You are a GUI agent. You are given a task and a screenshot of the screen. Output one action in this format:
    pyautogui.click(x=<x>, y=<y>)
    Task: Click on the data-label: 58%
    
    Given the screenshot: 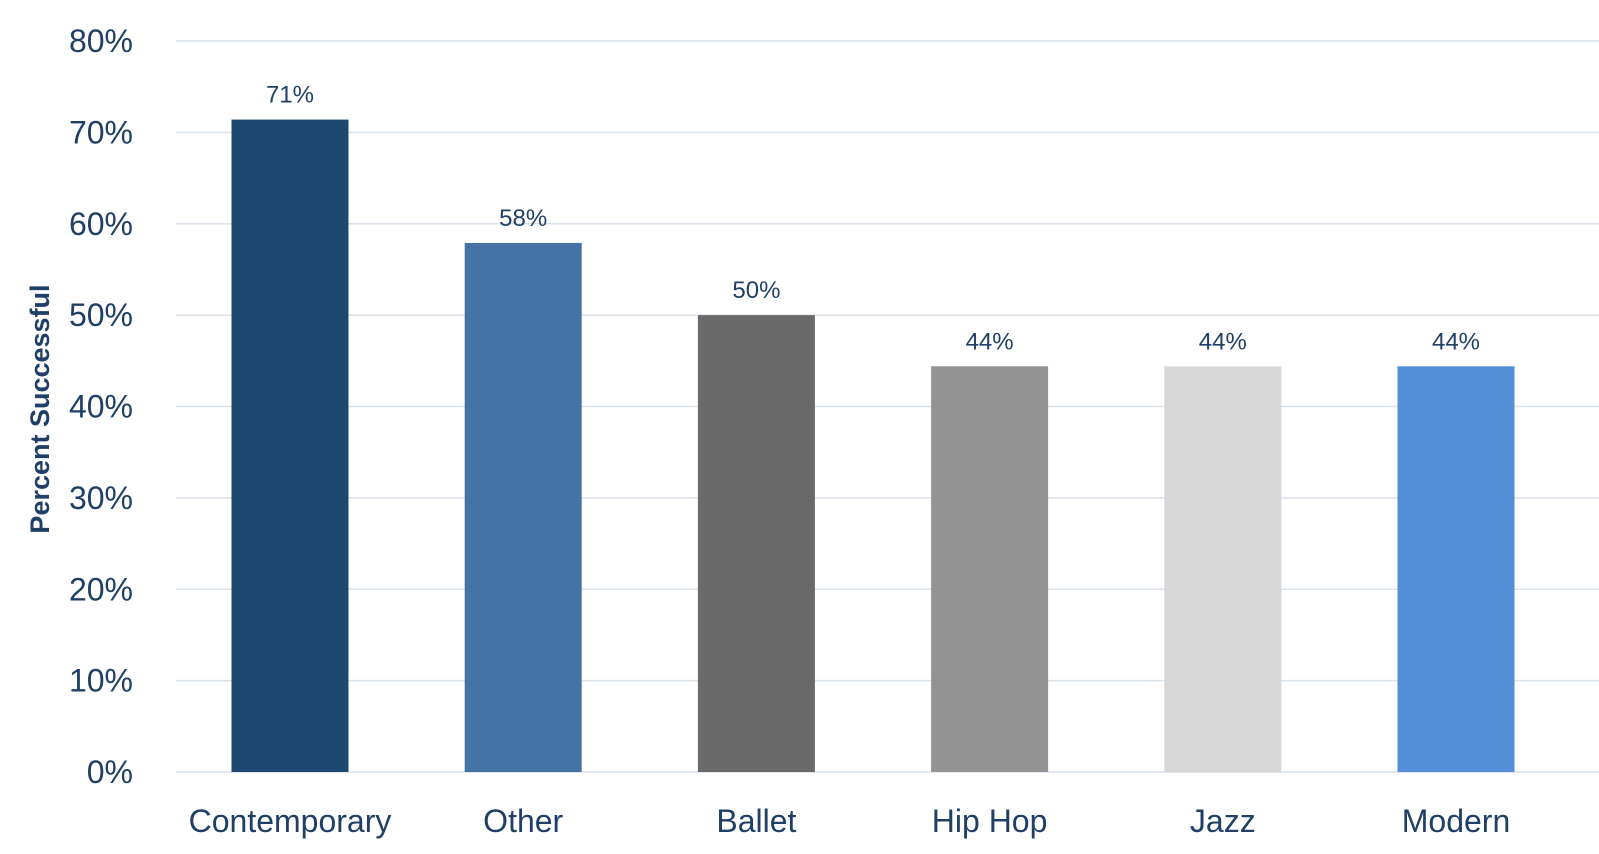 What is the action you would take?
    pyautogui.click(x=523, y=218)
    